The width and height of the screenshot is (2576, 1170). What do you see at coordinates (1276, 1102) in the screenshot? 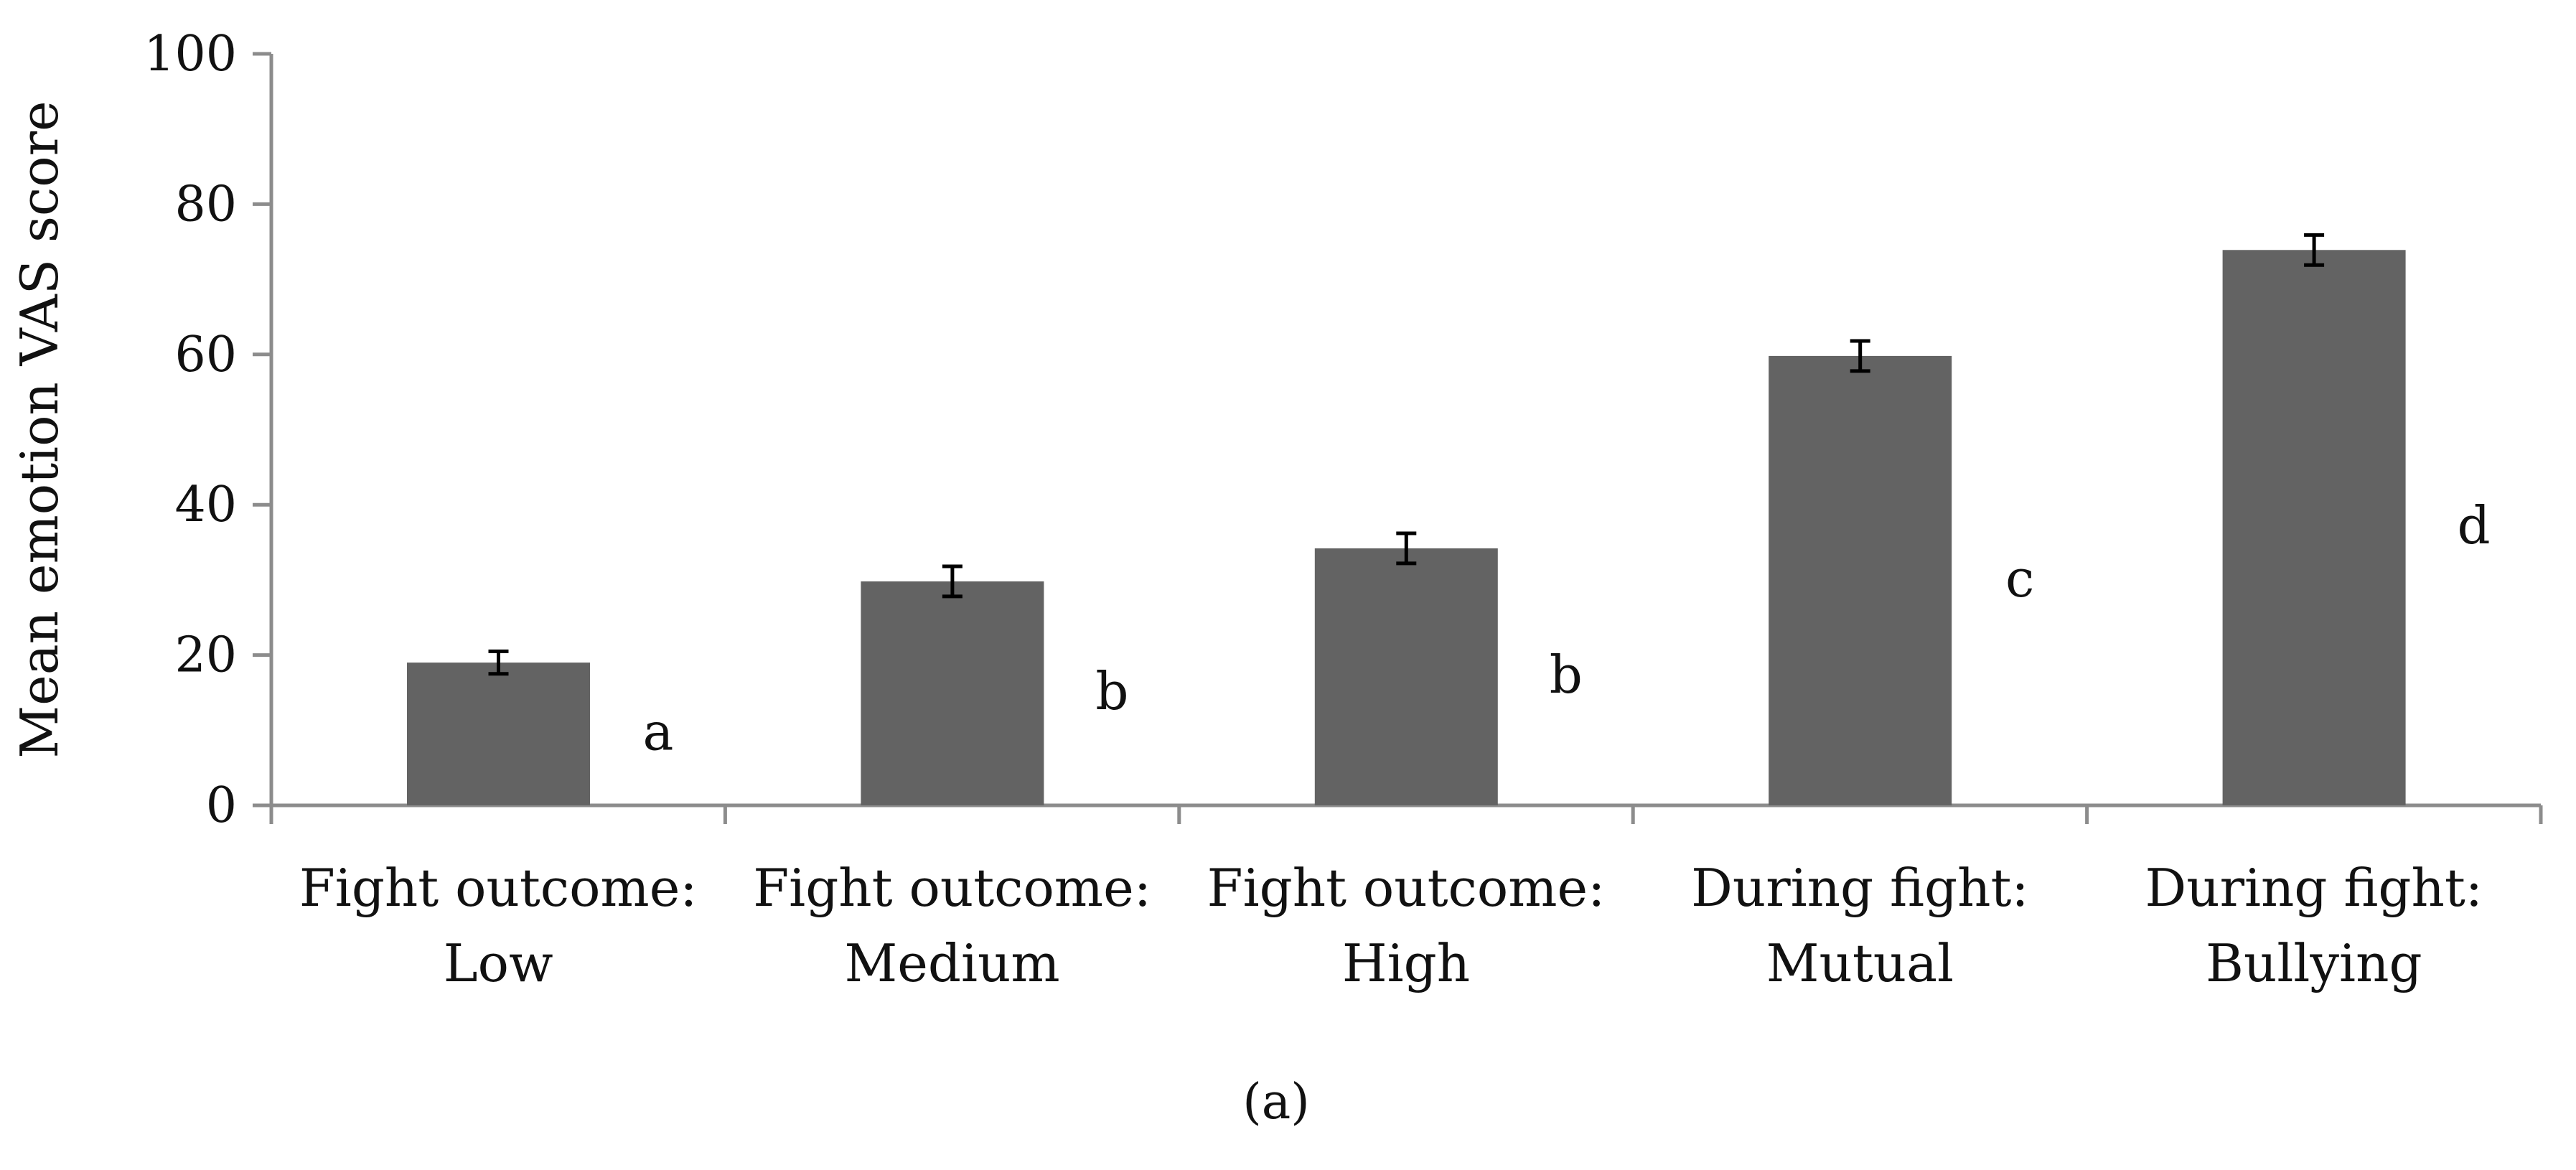
I see `panel-label: (a)` at bounding box center [1276, 1102].